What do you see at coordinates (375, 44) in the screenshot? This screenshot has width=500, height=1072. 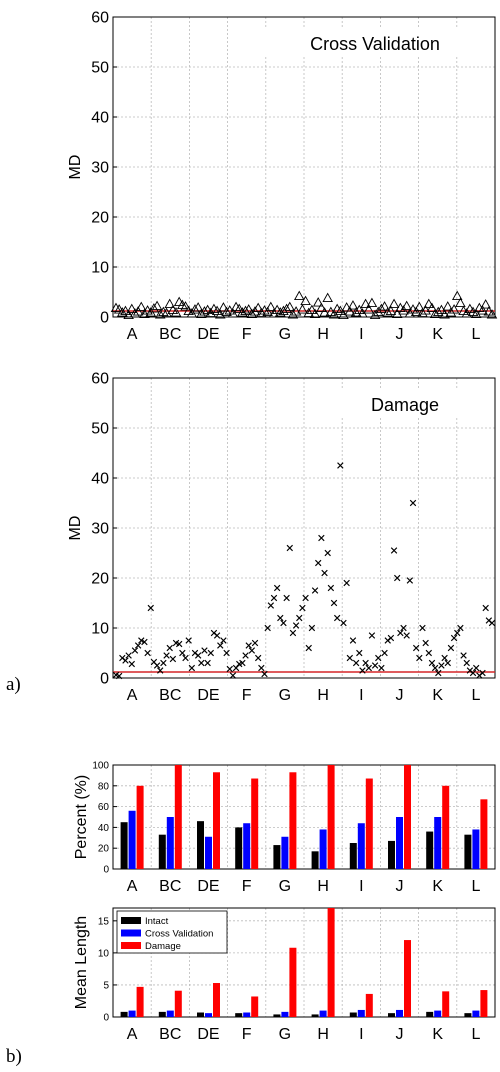 I see `chart-title-0: Cross Validation` at bounding box center [375, 44].